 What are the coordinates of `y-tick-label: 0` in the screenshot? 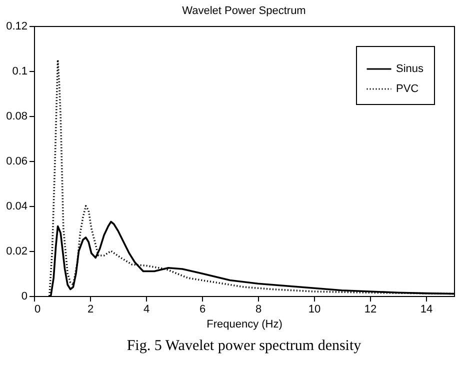 It's located at (24, 296).